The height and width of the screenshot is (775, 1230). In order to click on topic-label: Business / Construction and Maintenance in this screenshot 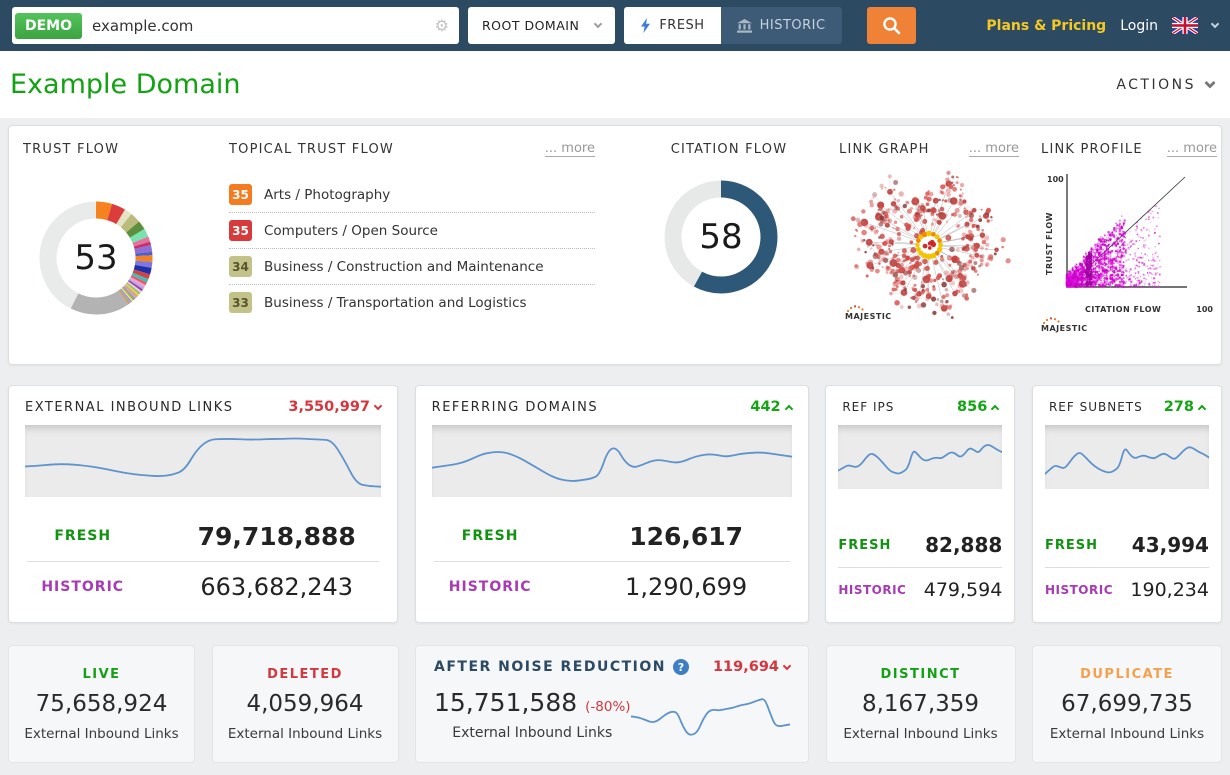, I will do `click(404, 266)`.